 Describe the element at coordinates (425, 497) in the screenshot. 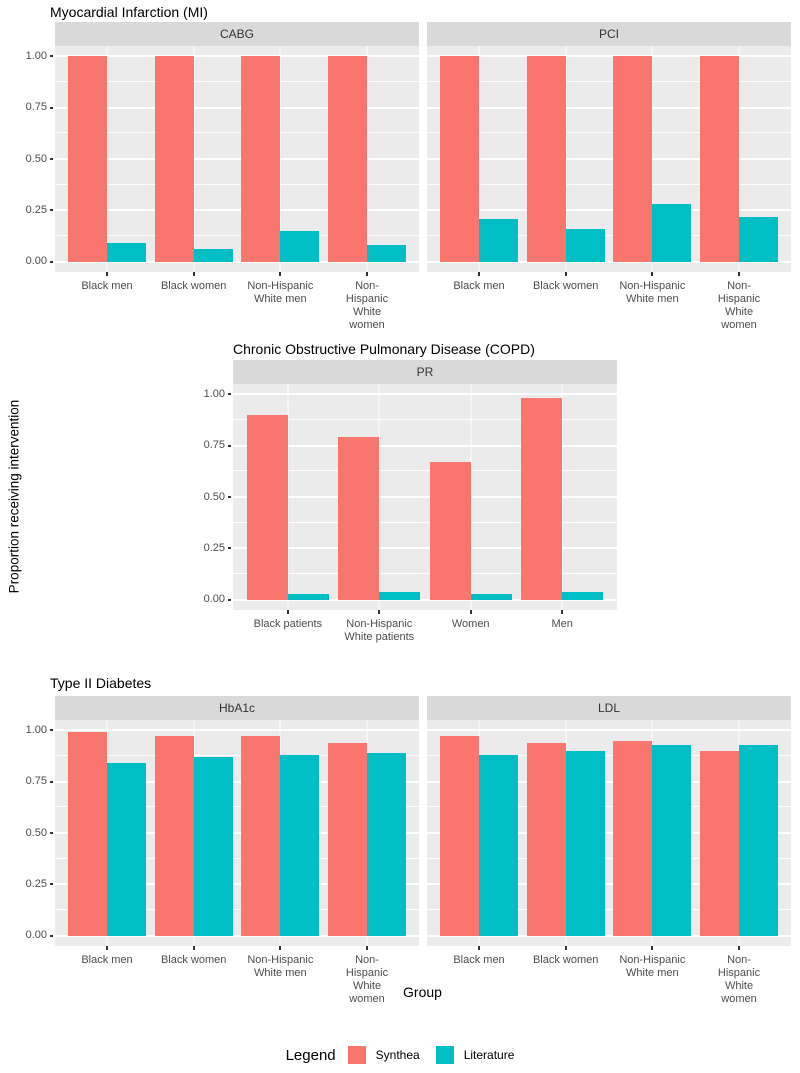

I see `panel-pr` at that location.